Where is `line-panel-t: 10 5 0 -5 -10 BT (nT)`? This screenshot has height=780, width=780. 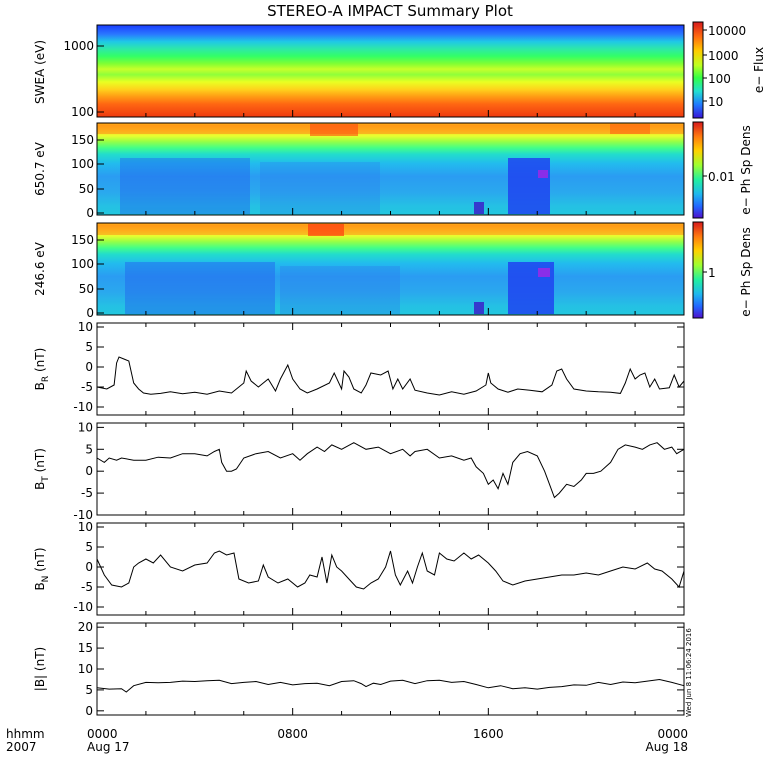 line-panel-t: 10 5 0 -5 -10 BT (nT) is located at coordinates (359, 471).